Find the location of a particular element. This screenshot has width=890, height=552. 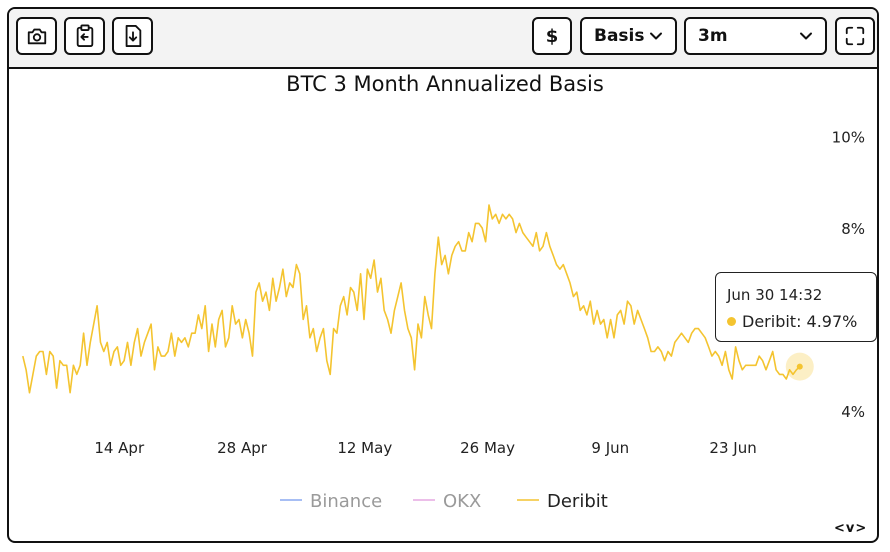

chart-tooltip: Jun 30 14:32 Deribit: 4.97% is located at coordinates (796, 307).